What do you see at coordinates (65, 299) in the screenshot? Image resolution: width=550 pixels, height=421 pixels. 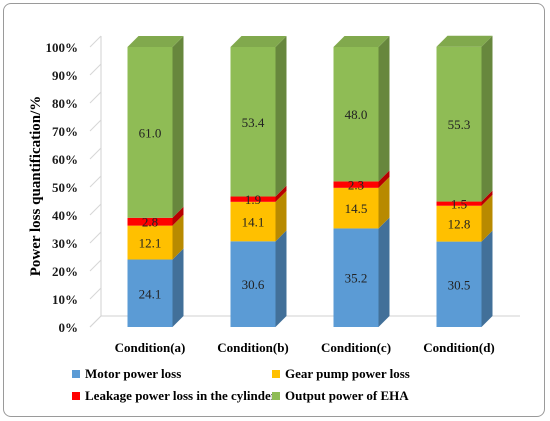 I see `y-tick-label: 10%` at bounding box center [65, 299].